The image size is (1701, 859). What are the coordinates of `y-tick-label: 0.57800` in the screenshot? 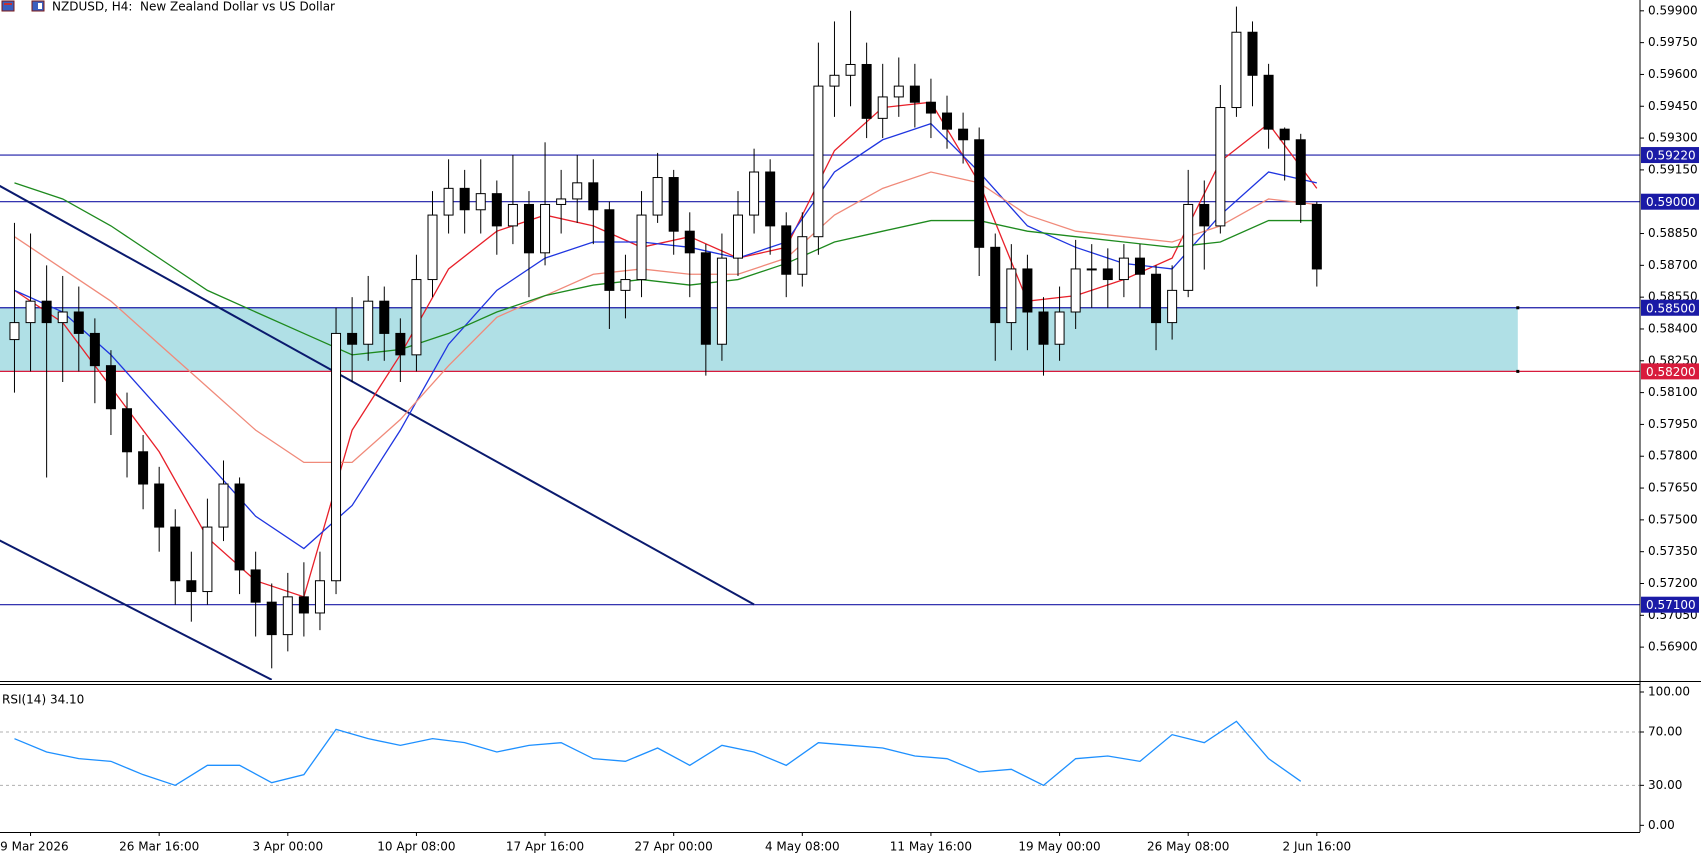 It's located at (1673, 456).